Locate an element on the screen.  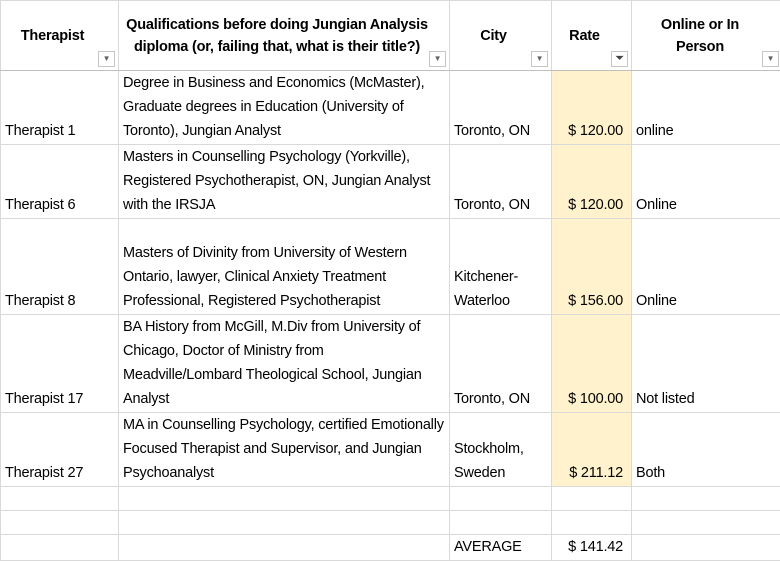
therapist-cell: Therapist 1 is located at coordinates (60, 108).